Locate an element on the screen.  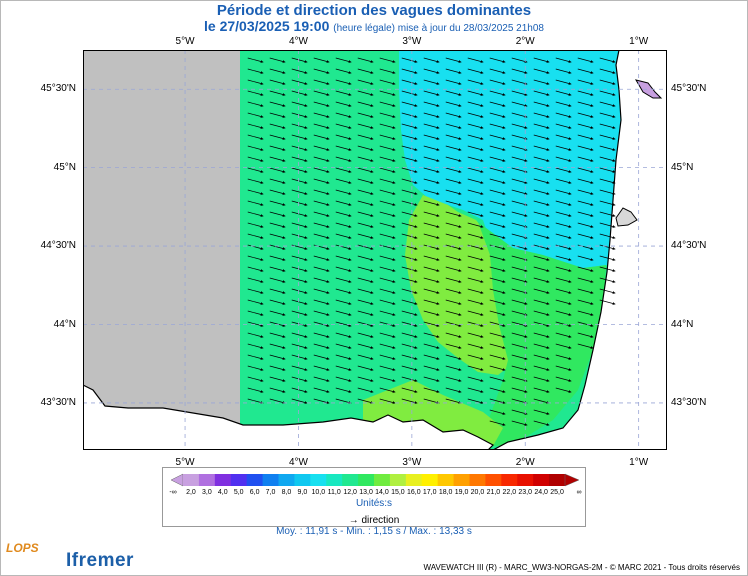
lat-tick-label: 45°30'N is located at coordinates (58, 89).